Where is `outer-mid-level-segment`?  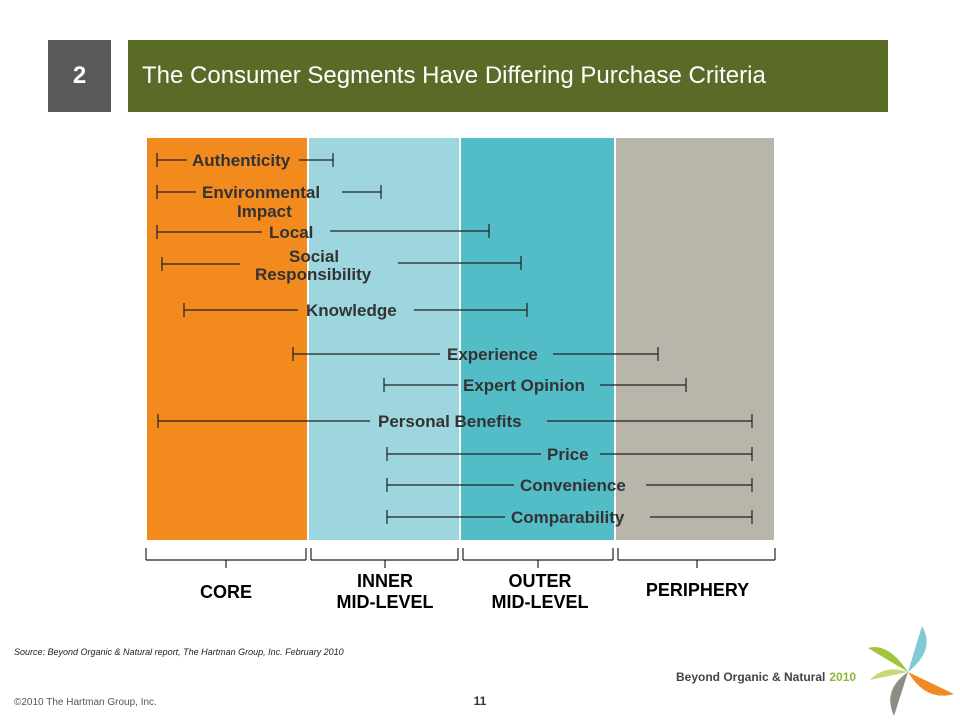 outer-mid-level-segment is located at coordinates (537, 339).